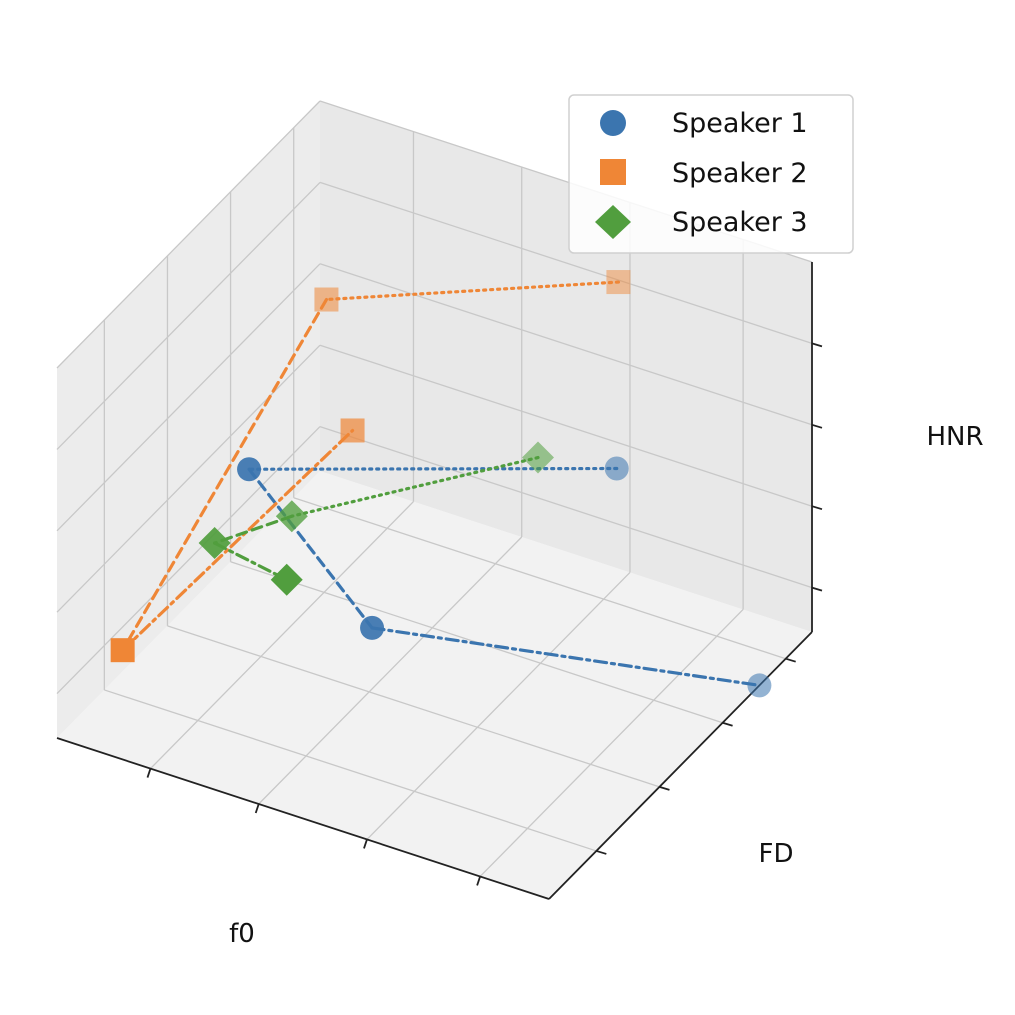 The image size is (1015, 1015). I want to click on fd-axis-line, so click(680, 765).